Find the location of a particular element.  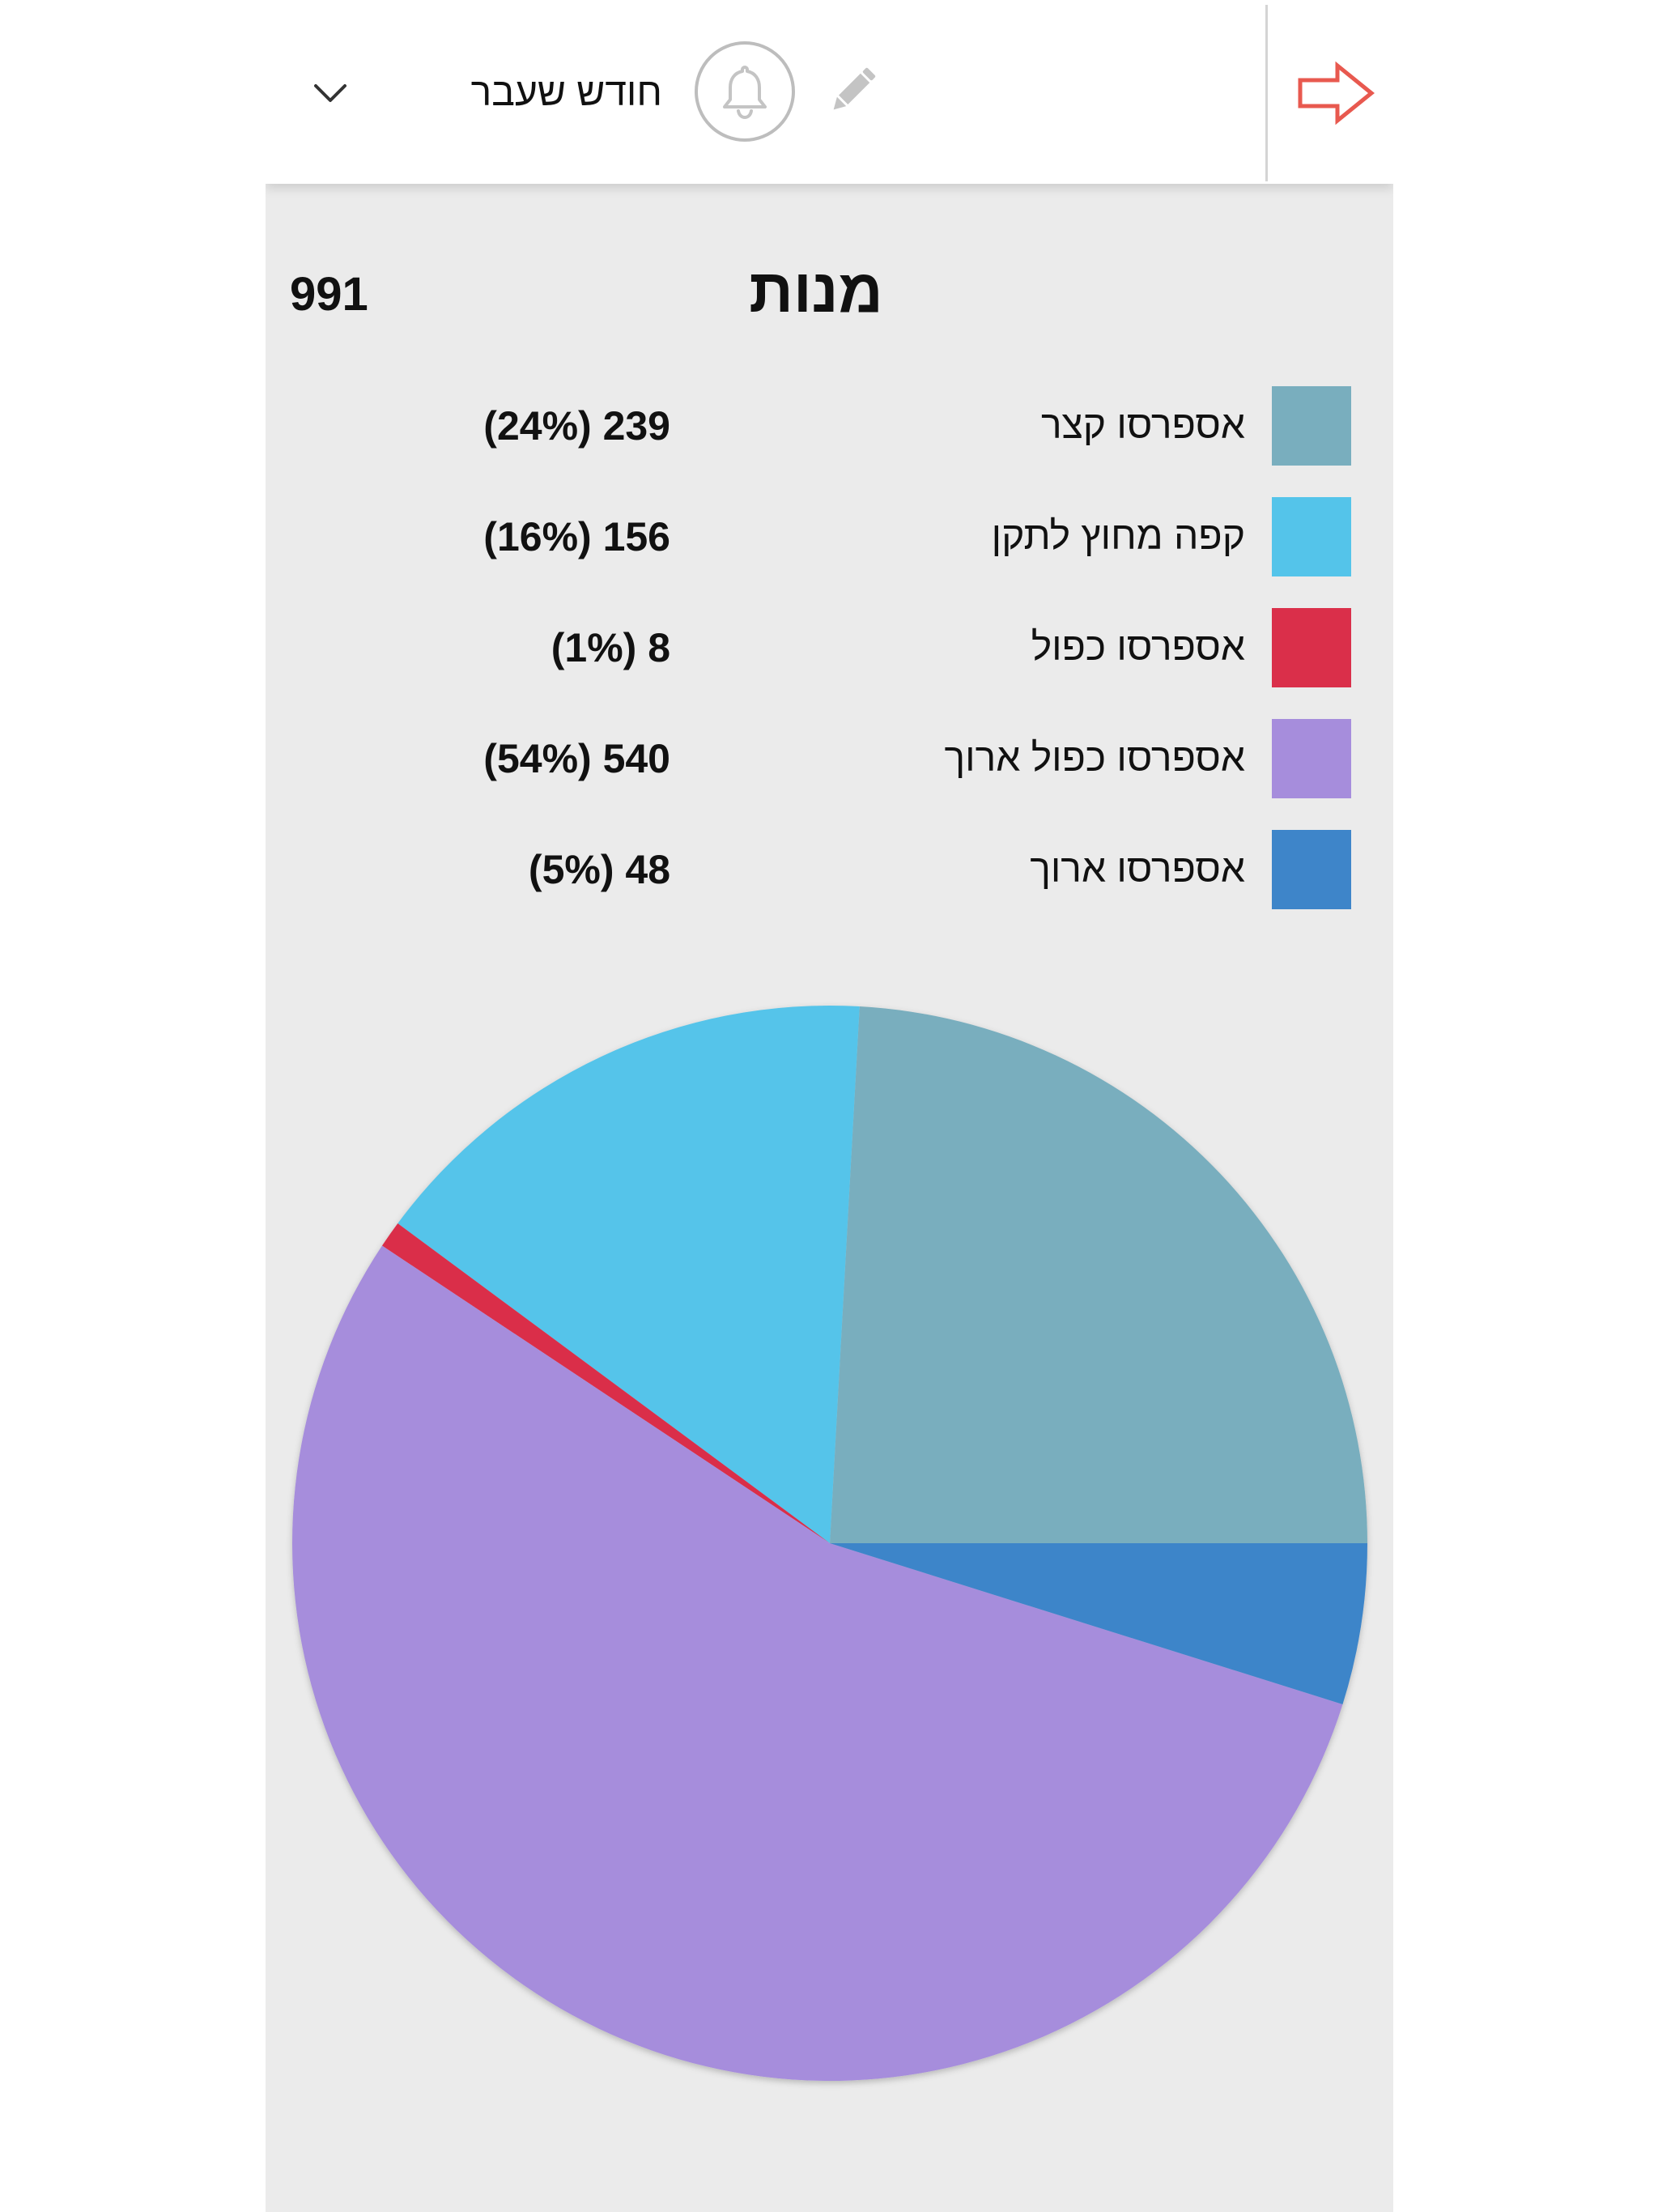

legend-item-name: אספרסו כפול is located at coordinates (1138, 648).